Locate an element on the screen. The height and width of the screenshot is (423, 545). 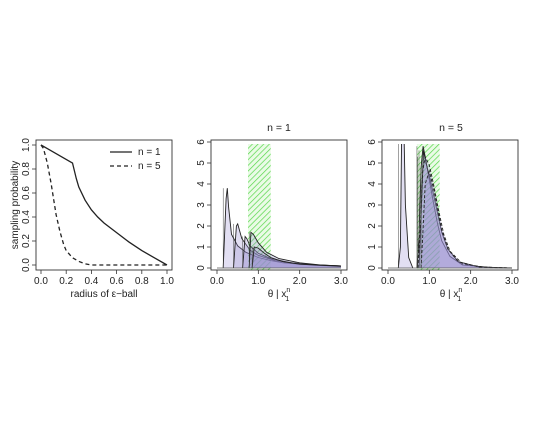
y-axis-label: sampling probability is located at coordinates (15, 205).